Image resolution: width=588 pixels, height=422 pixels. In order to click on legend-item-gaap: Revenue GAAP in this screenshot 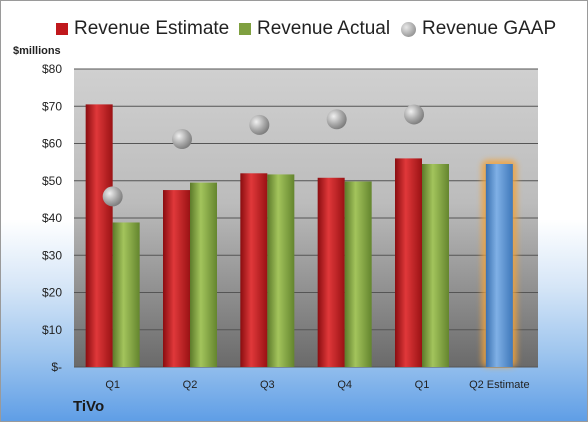, I will do `click(478, 29)`.